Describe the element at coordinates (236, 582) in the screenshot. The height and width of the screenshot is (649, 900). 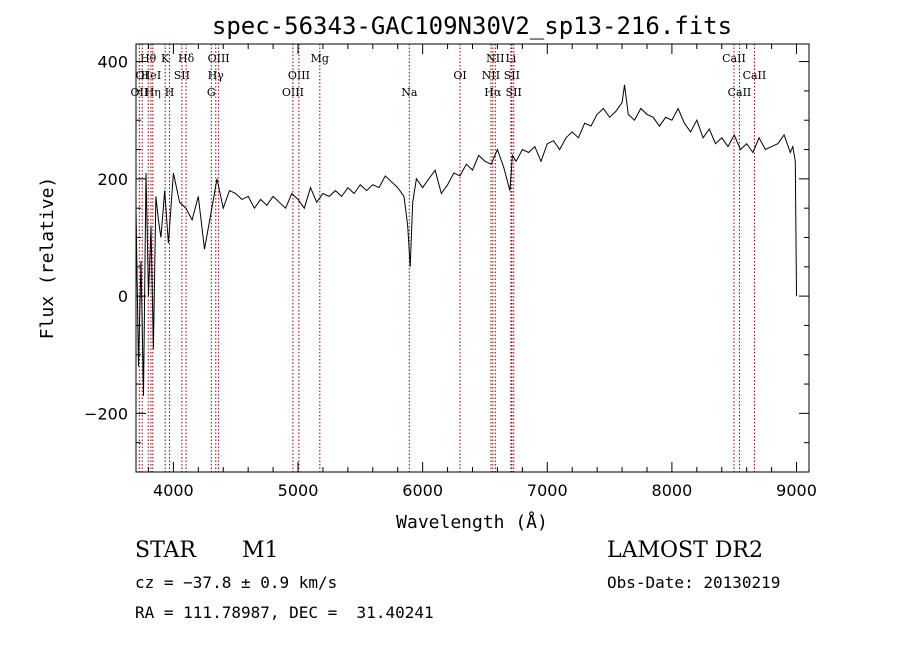
I see `redshift-cz: cz = −37.8 ± 0.9 km/s` at that location.